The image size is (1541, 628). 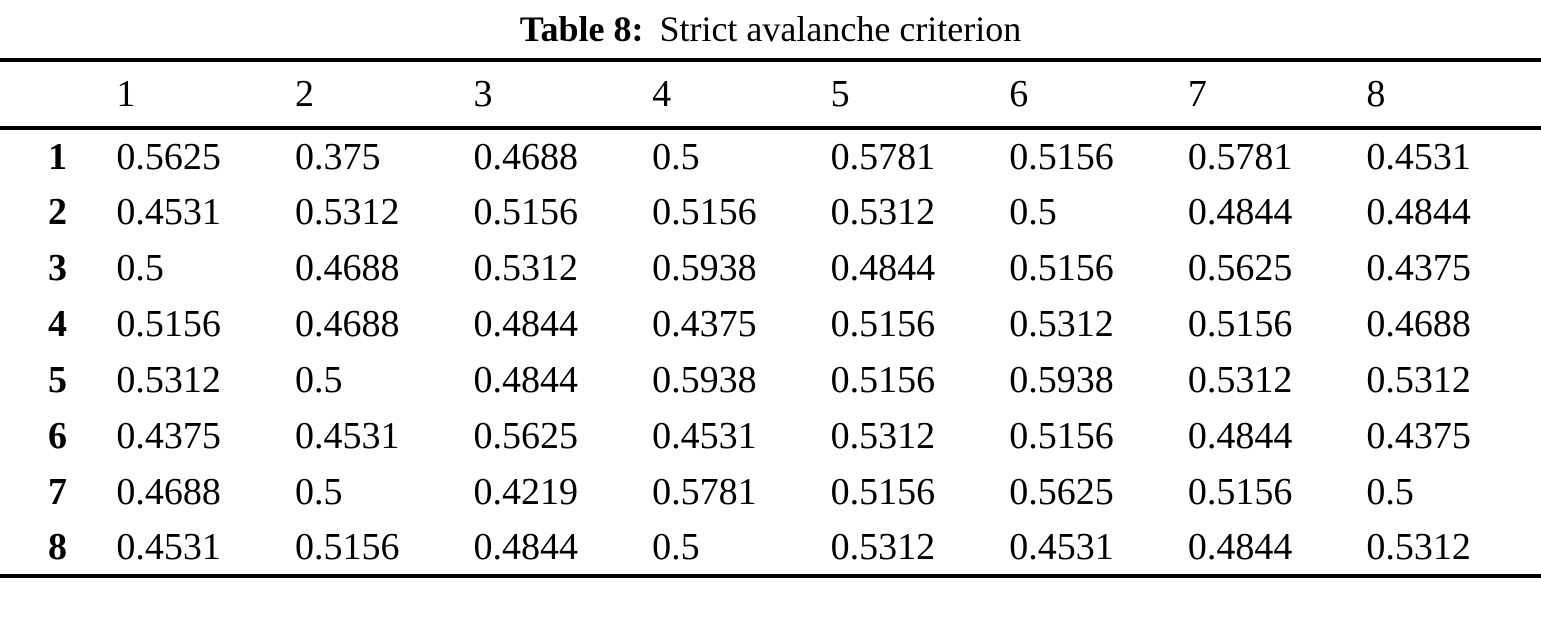 What do you see at coordinates (57, 380) in the screenshot?
I see `row-header: 5` at bounding box center [57, 380].